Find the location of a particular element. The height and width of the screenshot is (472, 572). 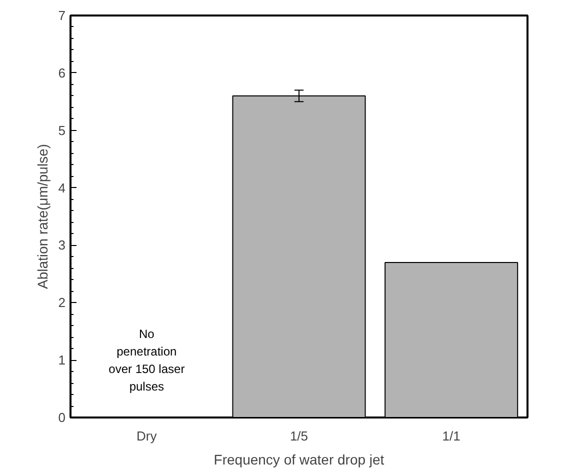

x-tick-label: 1/1 is located at coordinates (451, 436).